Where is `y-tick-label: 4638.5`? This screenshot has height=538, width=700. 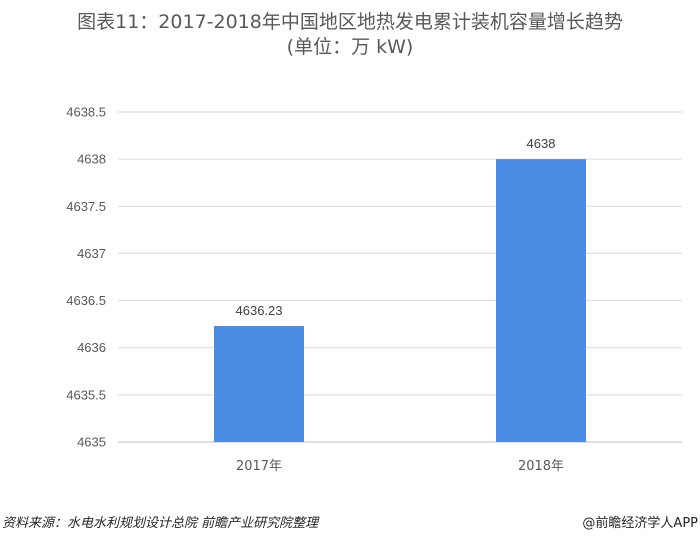 y-tick-label: 4638.5 is located at coordinates (86, 112).